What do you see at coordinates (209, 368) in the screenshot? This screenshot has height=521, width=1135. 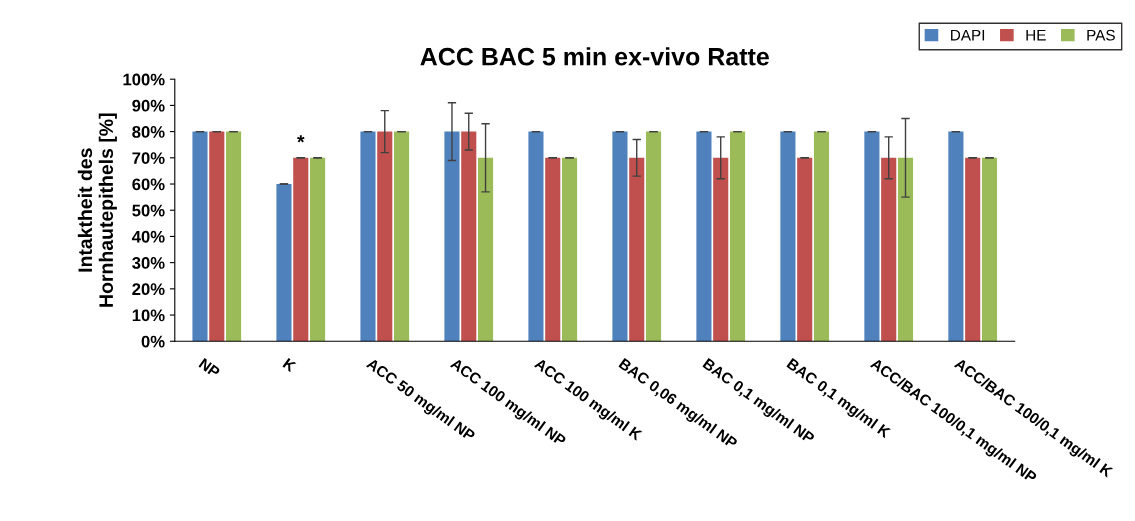 I see `x-tick-label: NP` at bounding box center [209, 368].